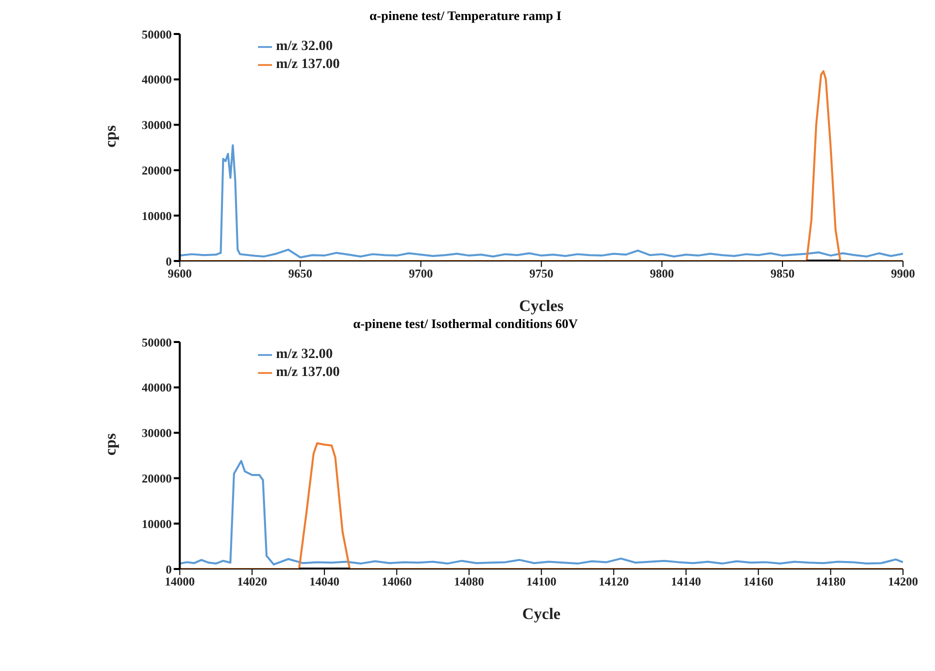 This screenshot has height=671, width=935. Describe the element at coordinates (903, 581) in the screenshot. I see `x-tick-label: 14200` at that location.